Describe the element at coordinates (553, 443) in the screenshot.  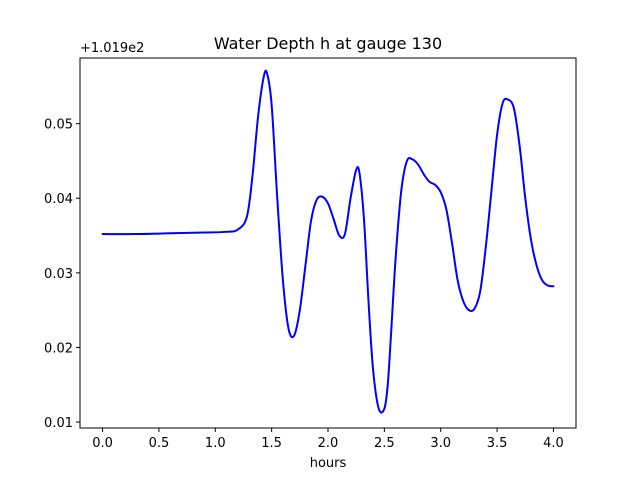
I see `x-tick-label: 4.0` at that location.